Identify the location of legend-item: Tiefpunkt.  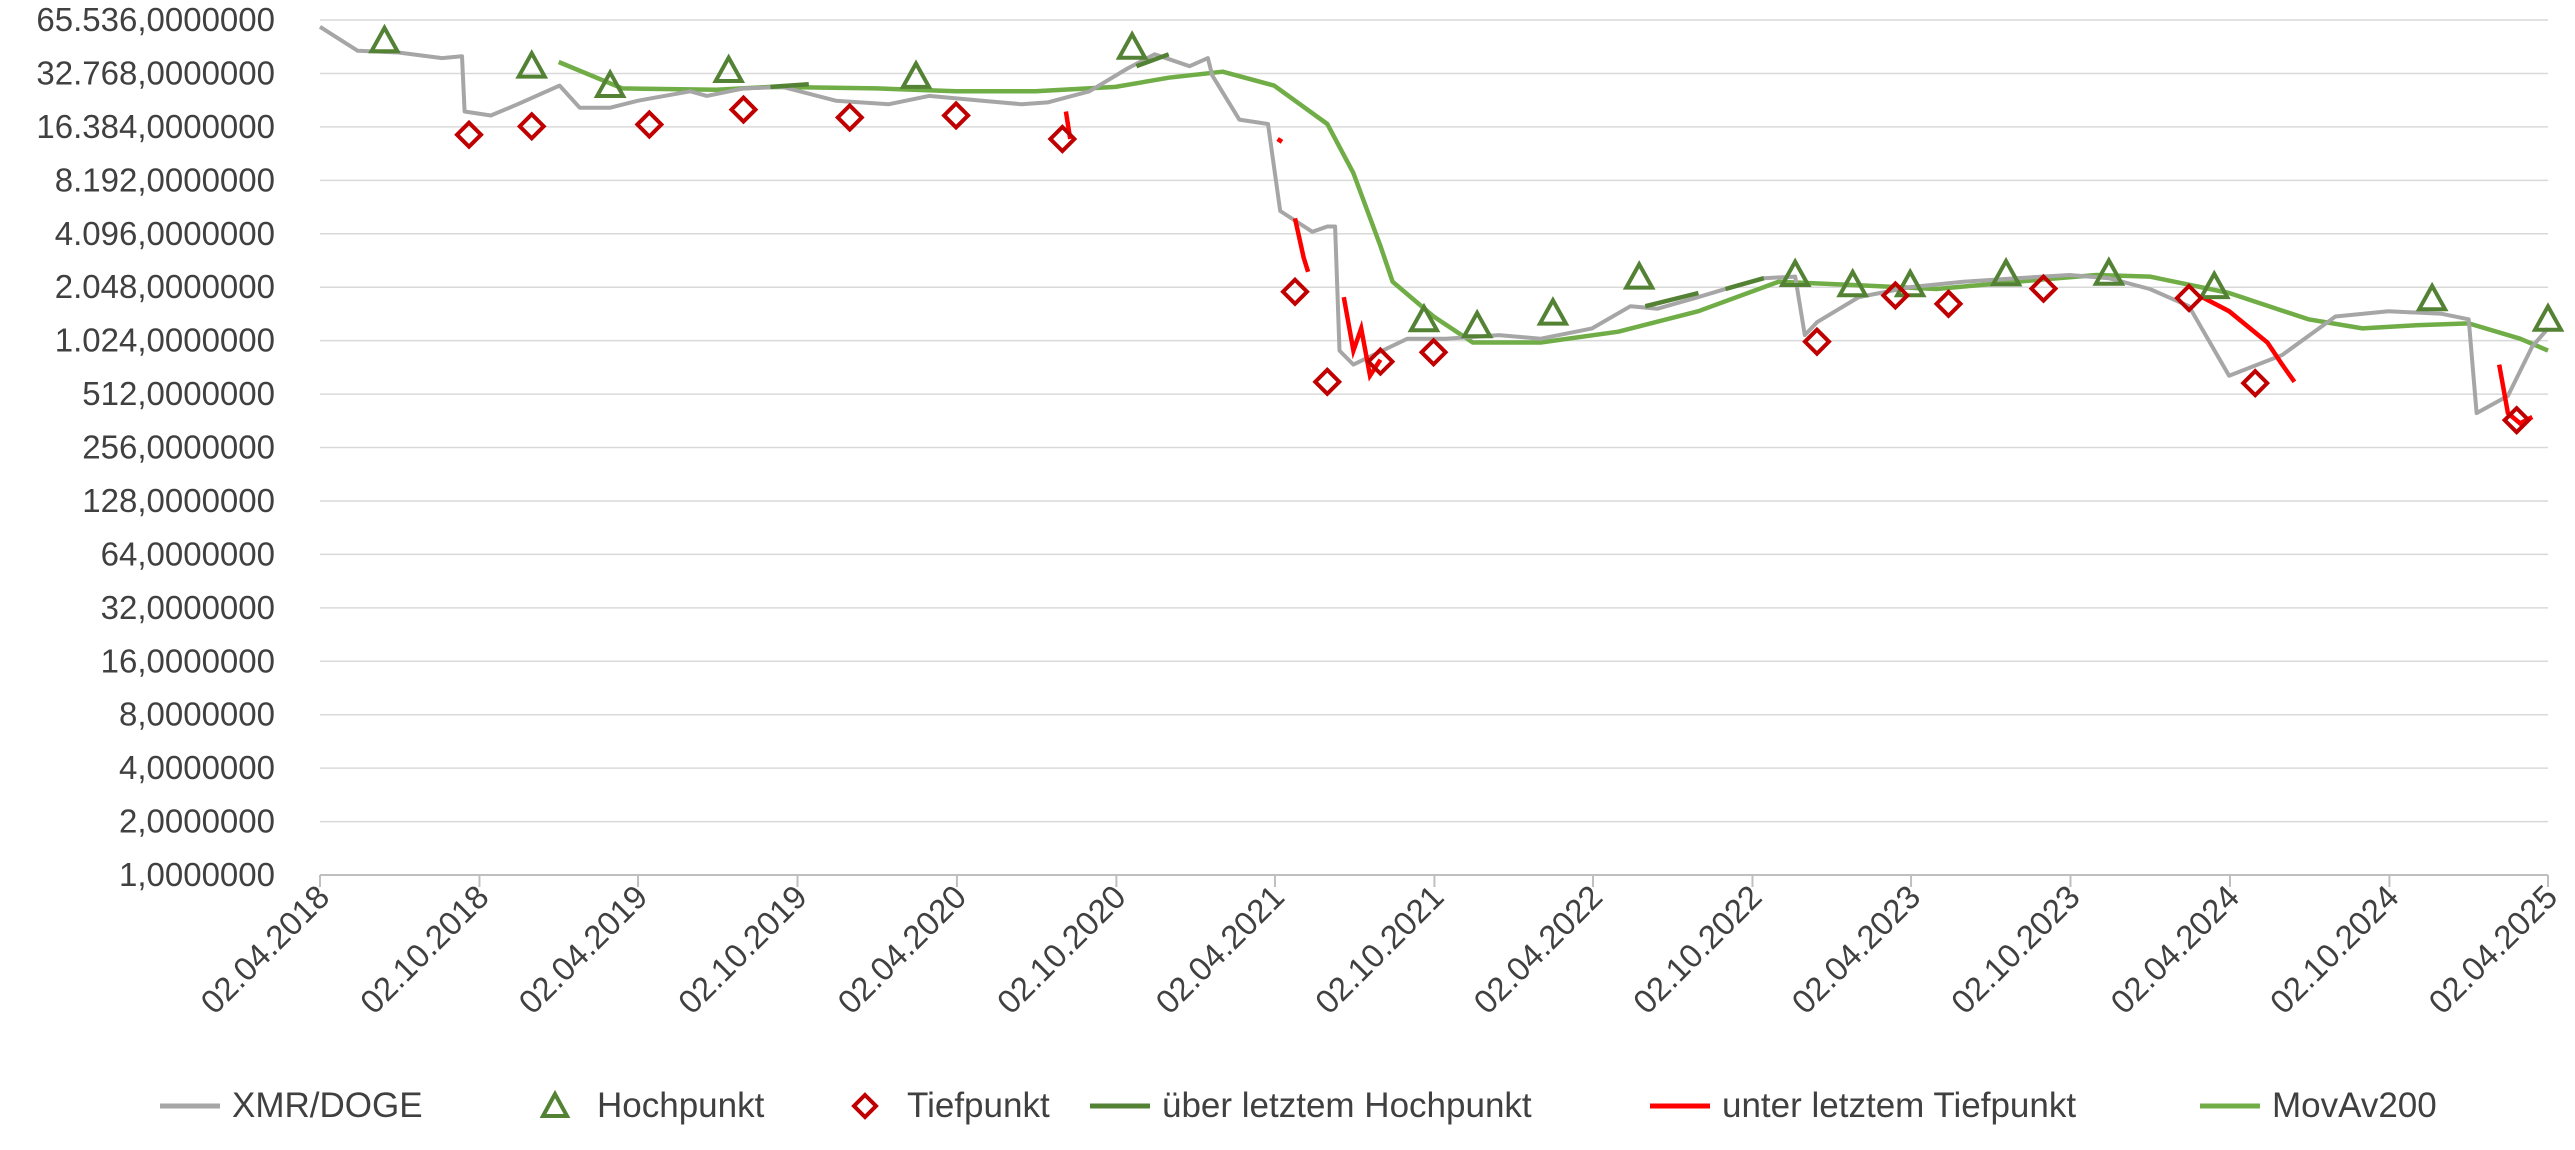
(950, 1105).